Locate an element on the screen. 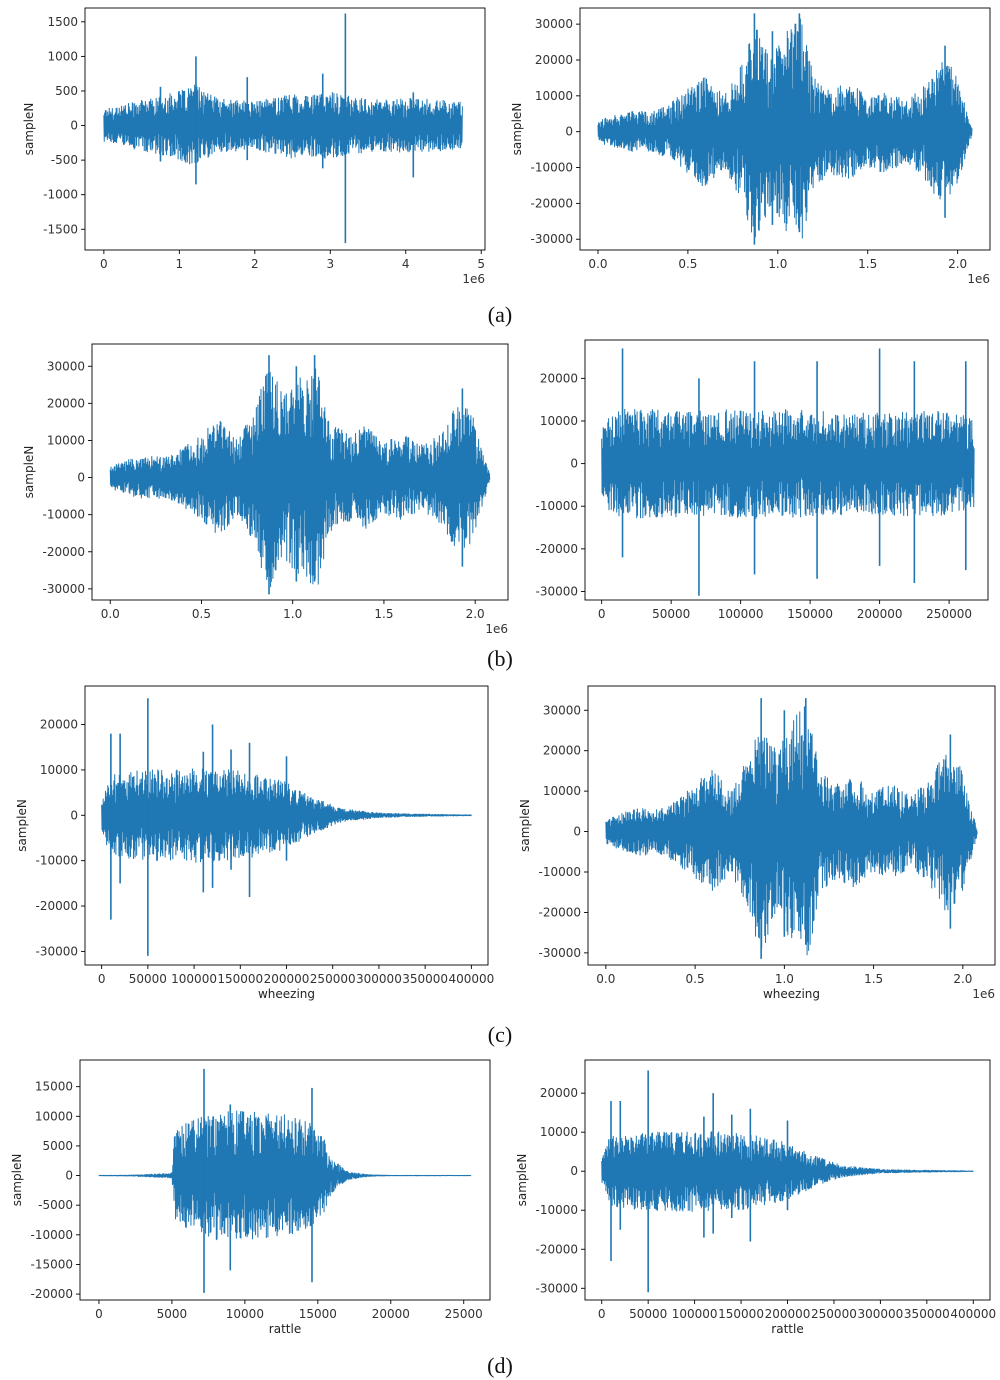 The width and height of the screenshot is (1000, 1380). x-tick-label: 350000 is located at coordinates (927, 1314).